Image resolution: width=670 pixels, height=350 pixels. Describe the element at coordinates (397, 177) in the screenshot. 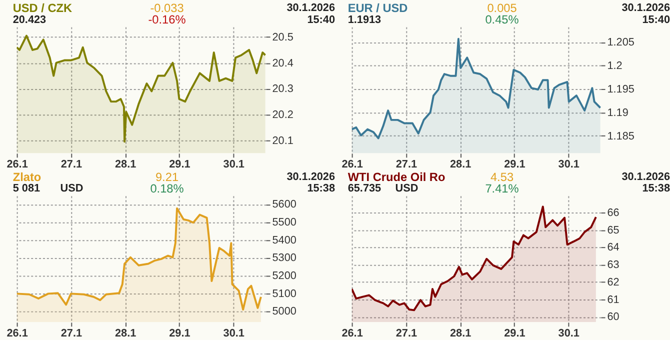

I see `chart-title: WTI Crude Oil Ro` at that location.